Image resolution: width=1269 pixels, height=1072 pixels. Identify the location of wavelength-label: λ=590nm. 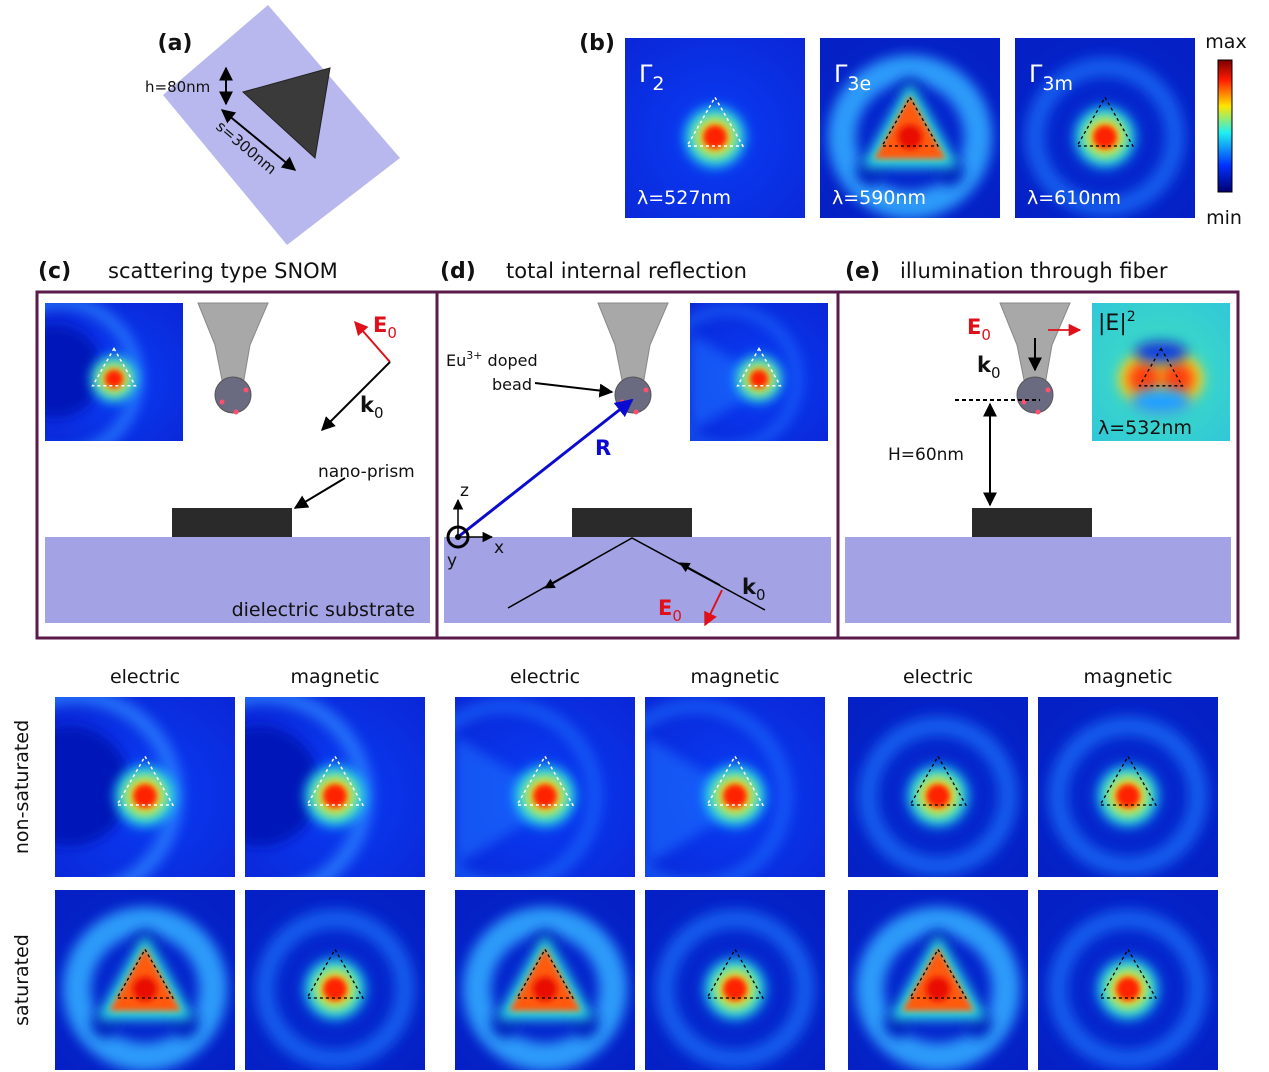
(879, 198).